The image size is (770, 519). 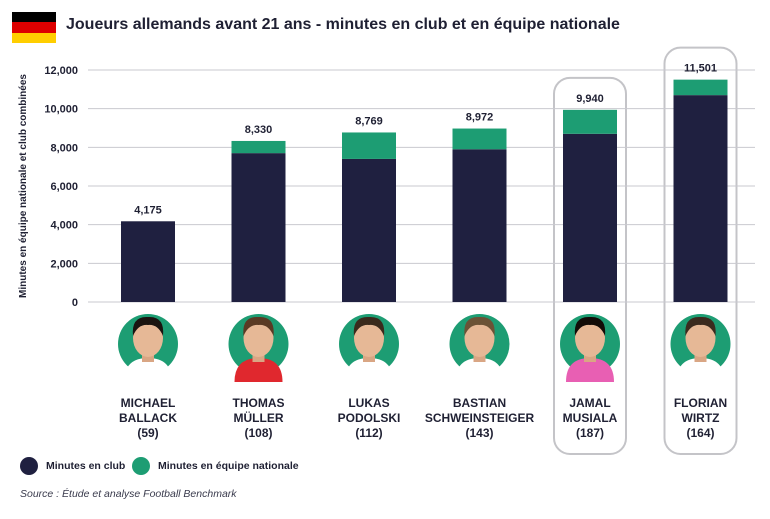 I want to click on flag-stripe-red, so click(x=34, y=27).